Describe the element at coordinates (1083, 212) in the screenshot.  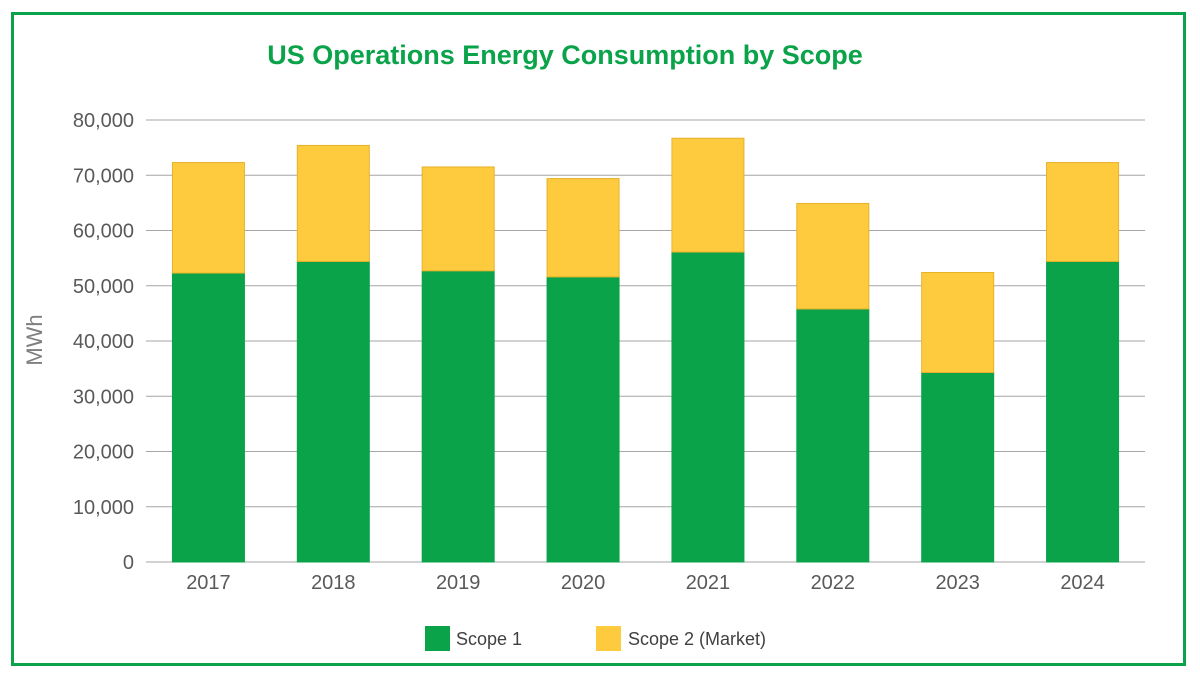
I see `bar-scope-2-market-2024` at that location.